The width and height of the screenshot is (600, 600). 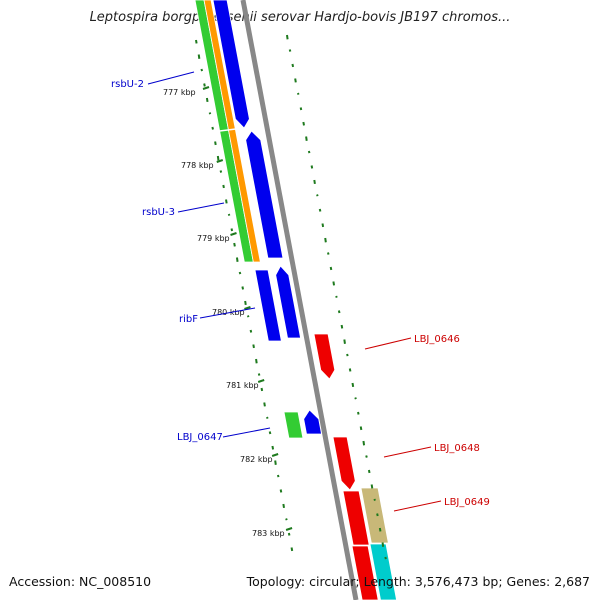 What do you see at coordinates (197, 165) in the screenshot?
I see `ruler-tick-label: 778 kbp` at bounding box center [197, 165].